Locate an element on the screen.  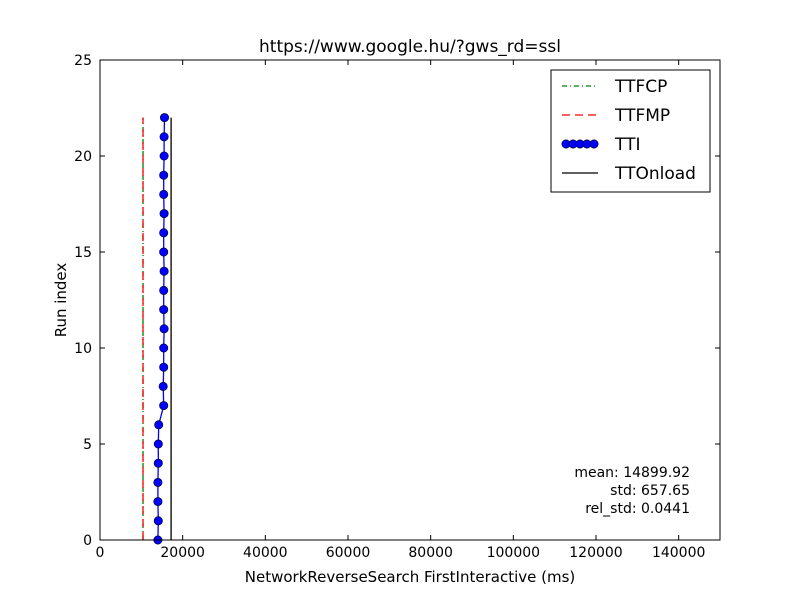
chart-title: https://www.google.hu/?gws_rd=ssl is located at coordinates (410, 47).